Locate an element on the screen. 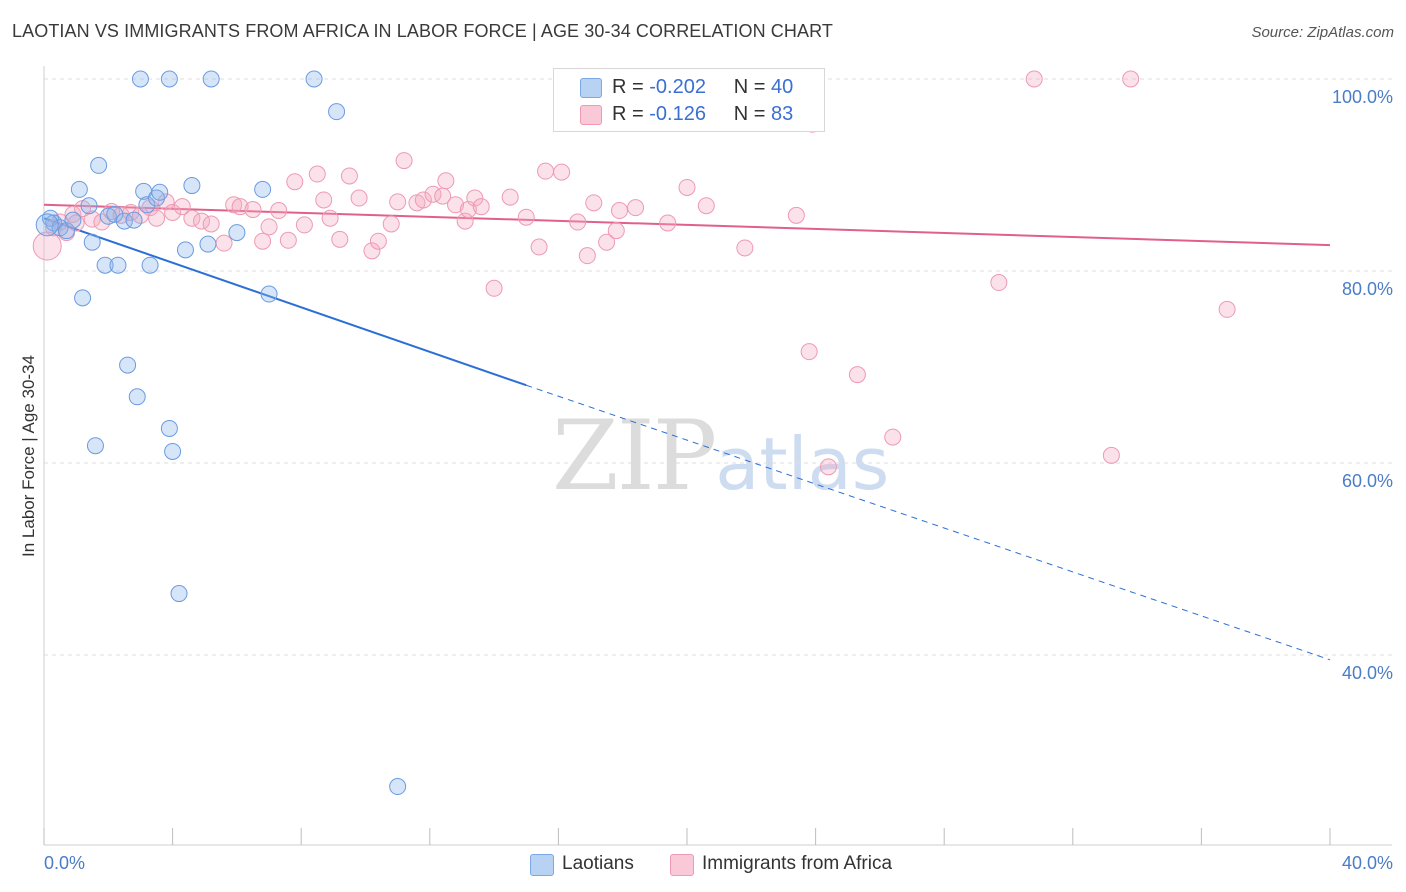  n-value: 83 is located at coordinates (782, 114).